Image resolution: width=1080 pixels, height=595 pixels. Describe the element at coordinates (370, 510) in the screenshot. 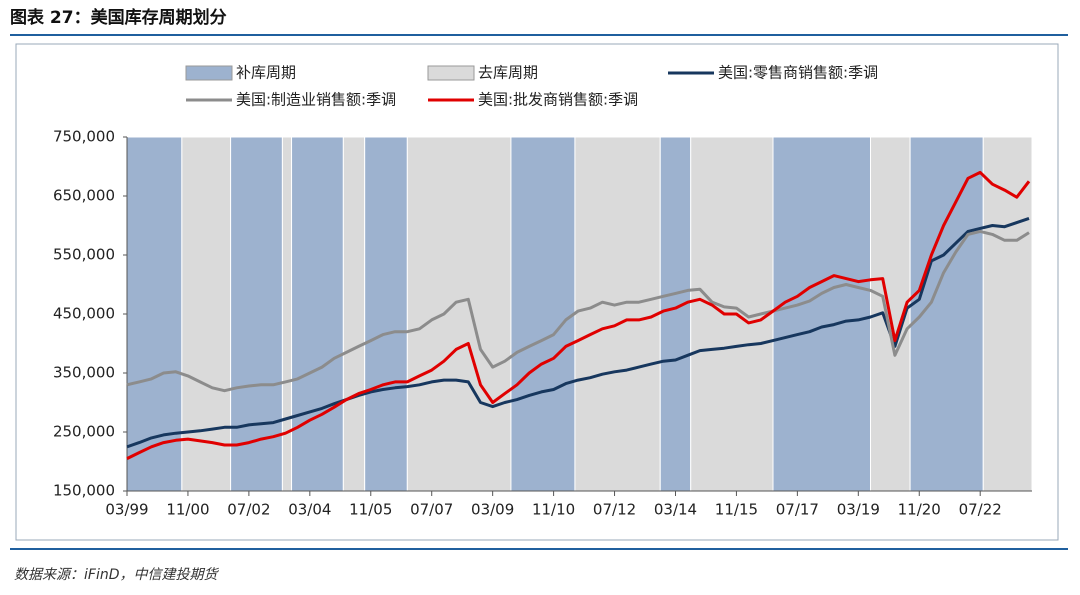

I see `x-tick-label: 11/05` at that location.